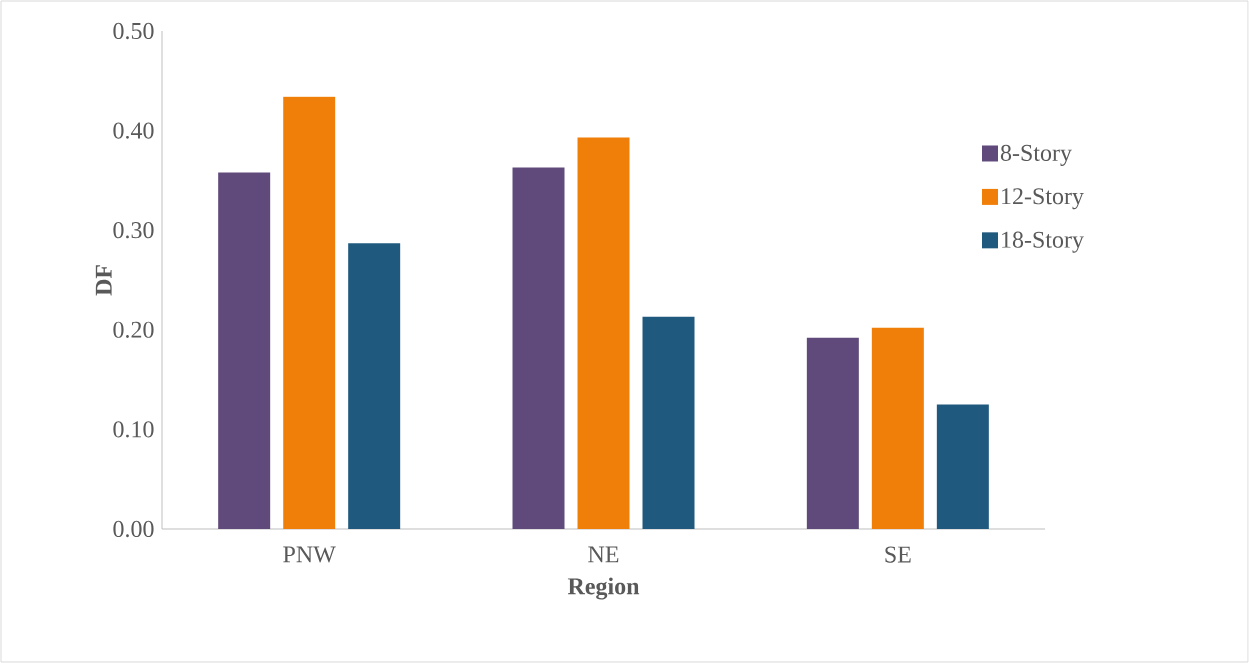 Image resolution: width=1249 pixels, height=663 pixels. Describe the element at coordinates (133, 230) in the screenshot. I see `y-tick-label: 0.30` at that location.